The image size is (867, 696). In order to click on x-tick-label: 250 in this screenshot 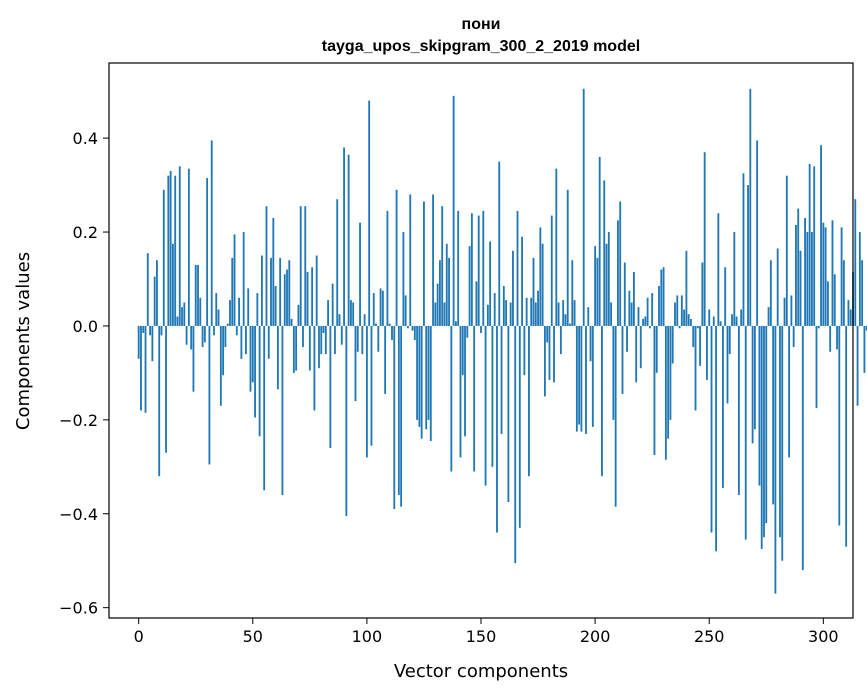, I will do `click(709, 636)`.